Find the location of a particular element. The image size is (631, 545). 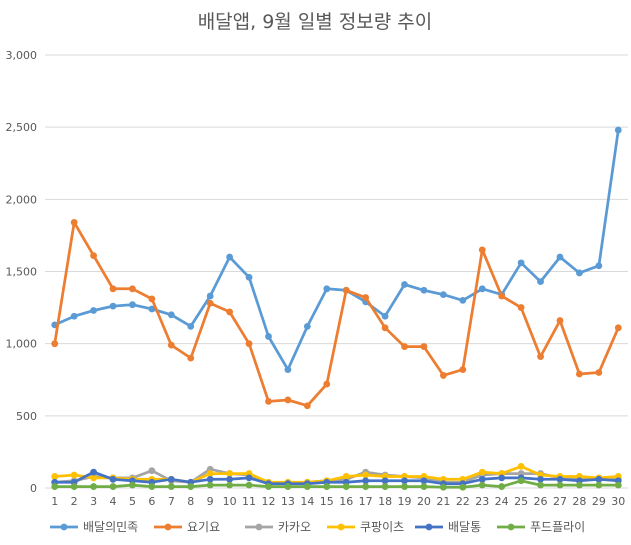

x-tick-label: 25 is located at coordinates (521, 501).